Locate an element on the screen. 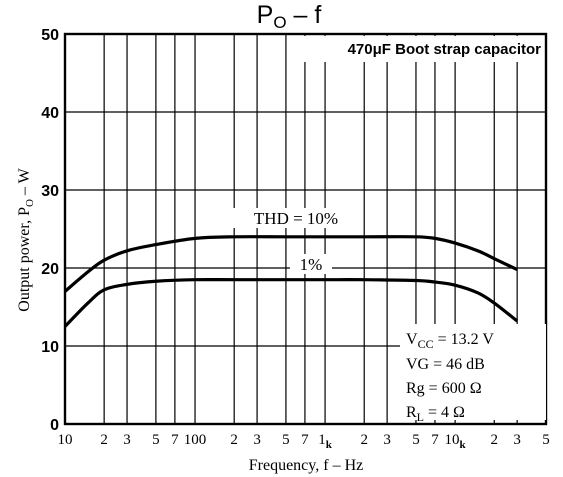  series-line-thd1 is located at coordinates (291, 302).